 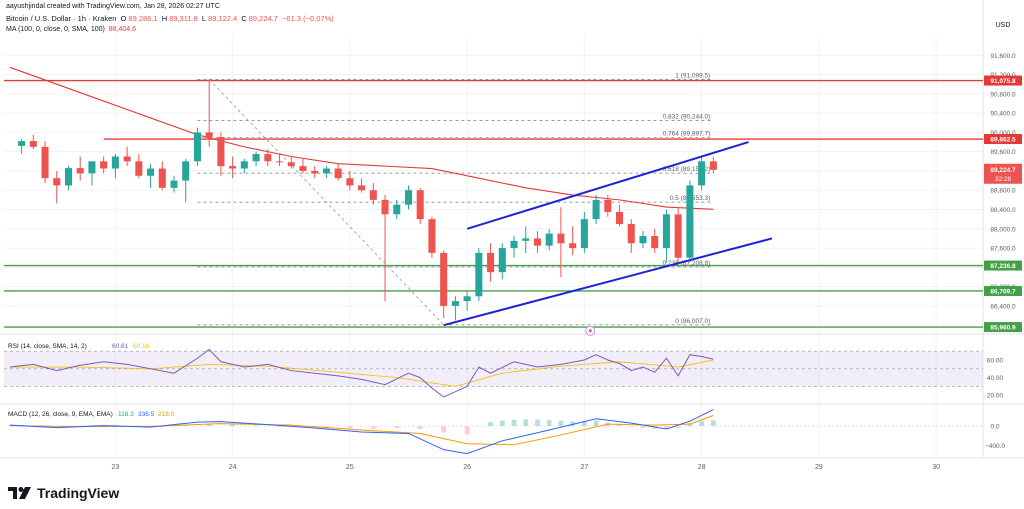 I want to click on fib-level-label: 0.618 (89,154.2), so click(x=687, y=169).